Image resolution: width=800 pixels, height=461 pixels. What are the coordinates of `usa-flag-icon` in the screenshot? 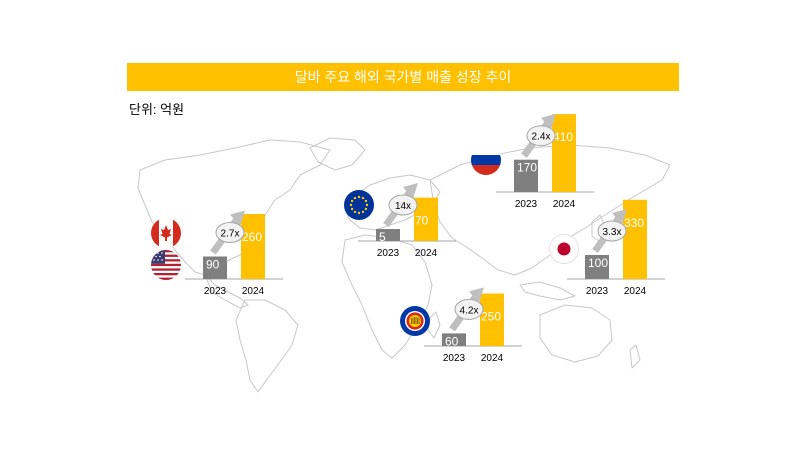 It's located at (166, 265).